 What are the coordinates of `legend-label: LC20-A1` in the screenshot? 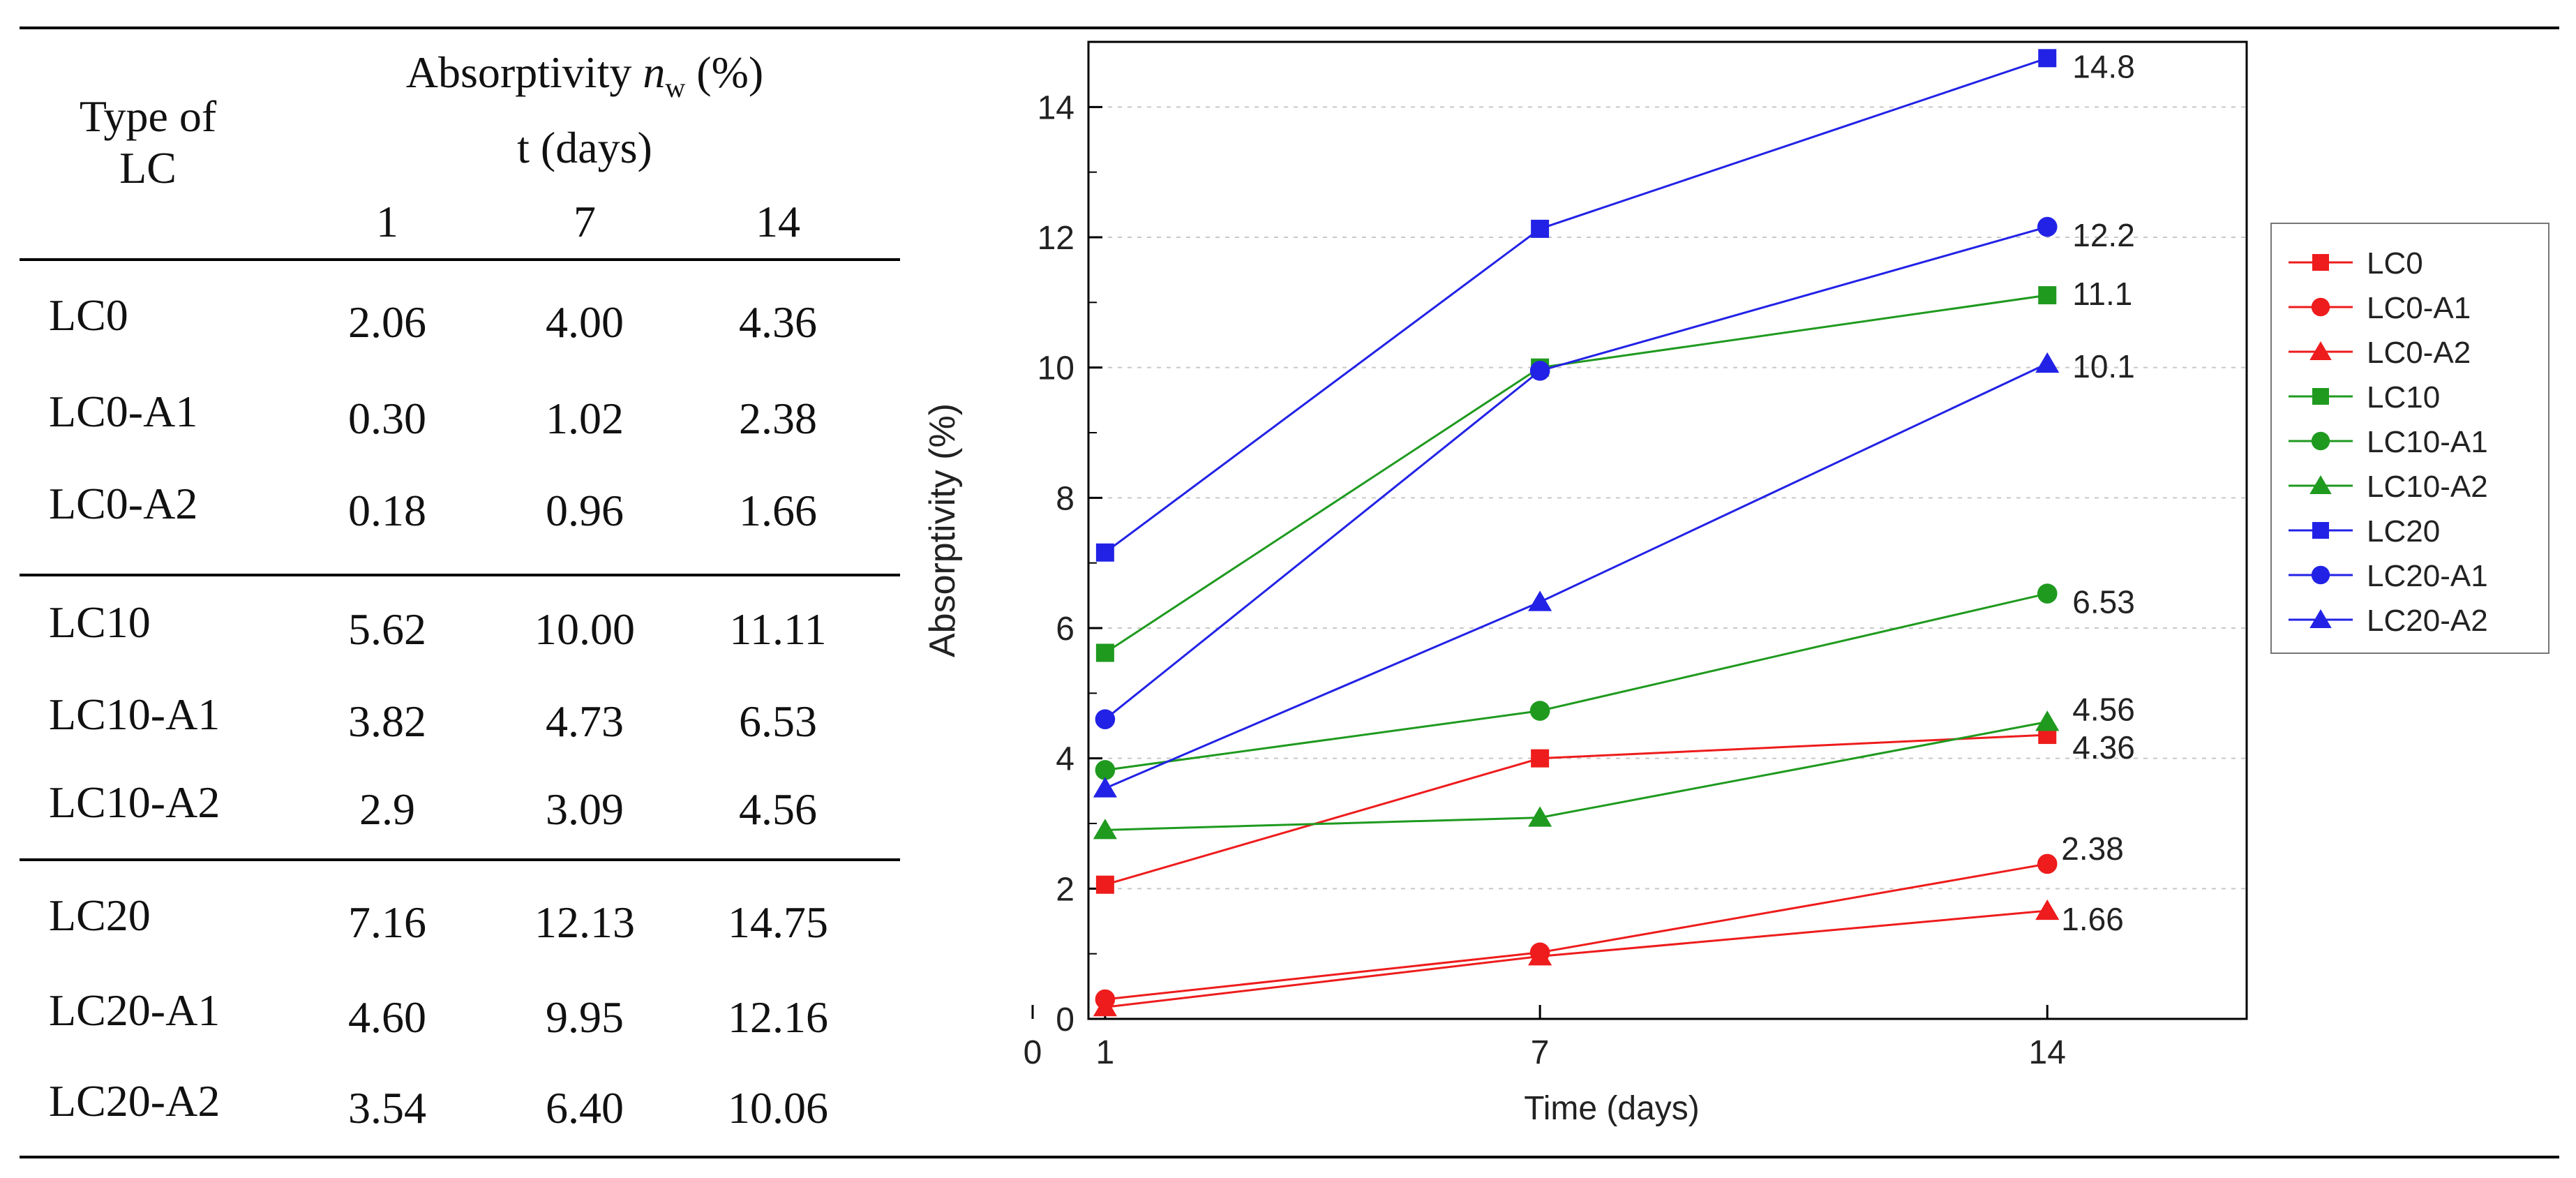 It's located at (2427, 576).